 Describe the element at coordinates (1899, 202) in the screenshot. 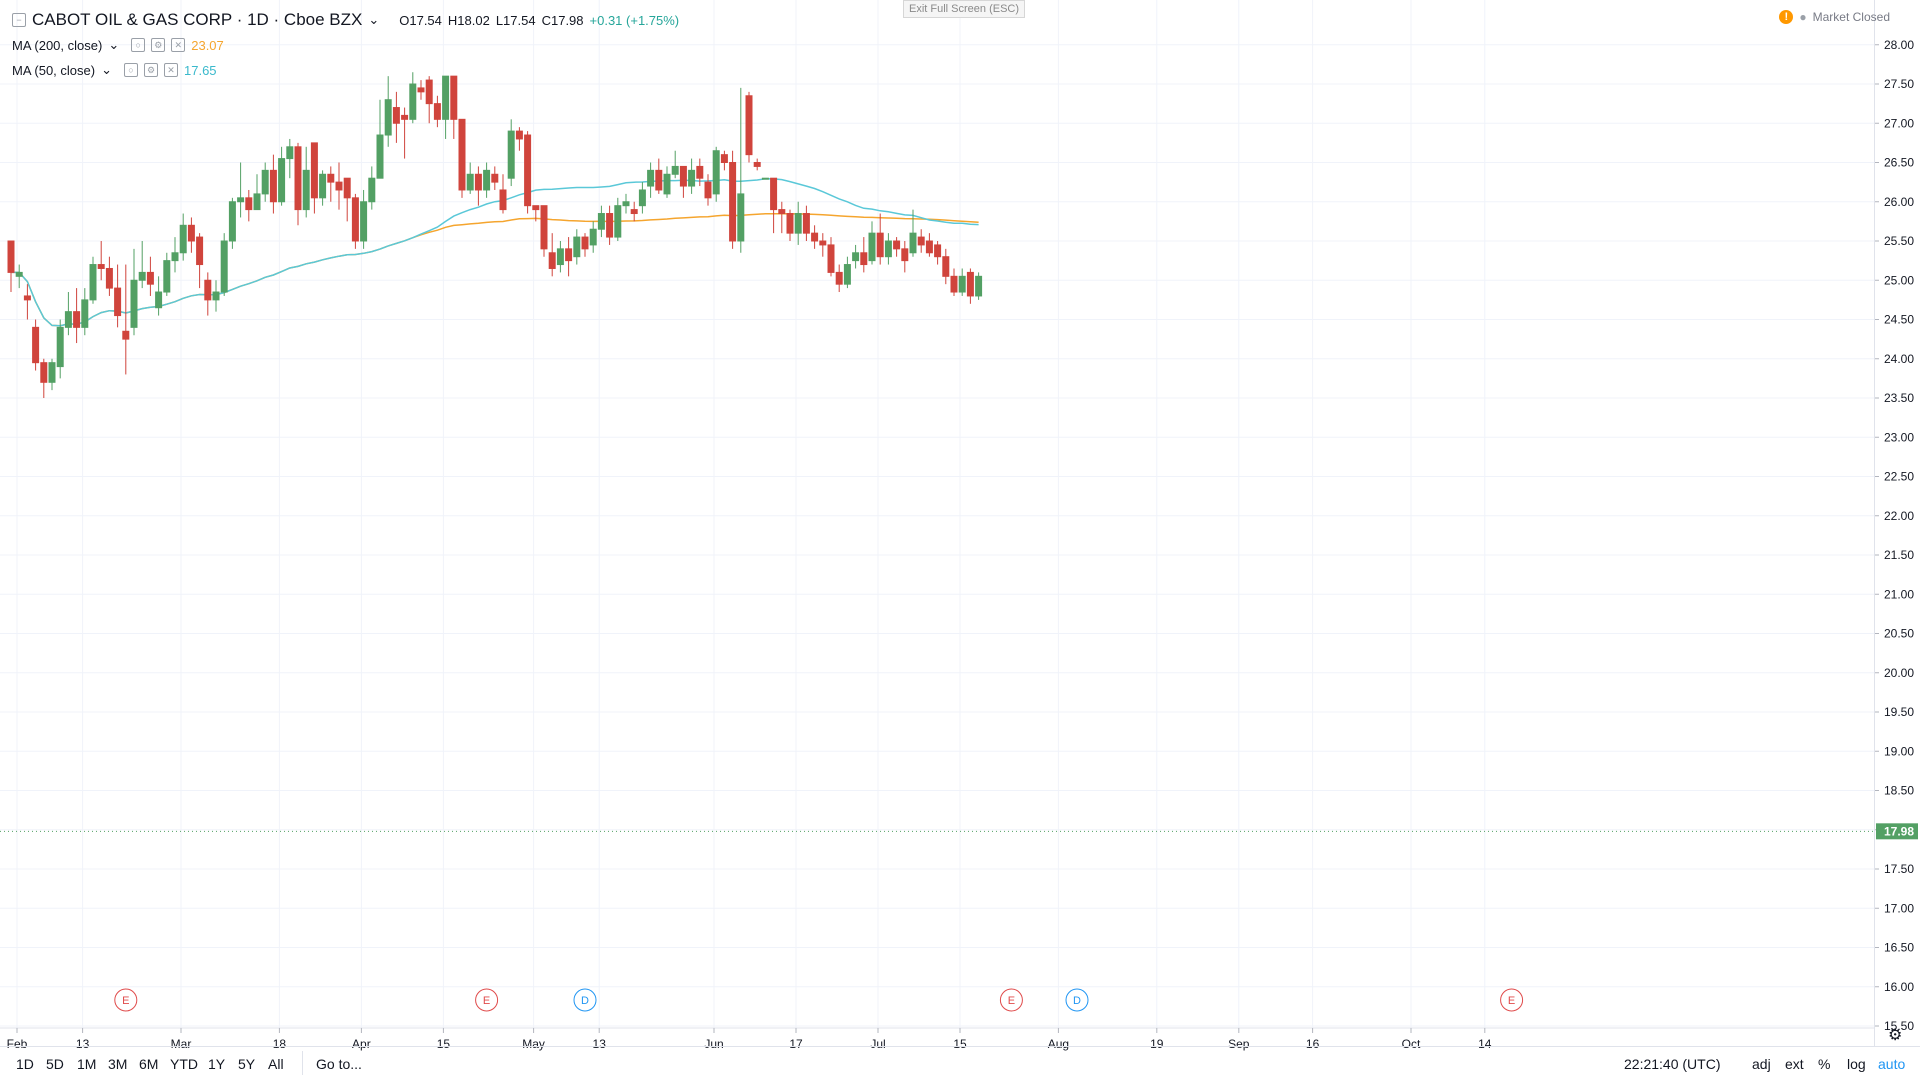

I see `price-tick-label: 26.00` at that location.